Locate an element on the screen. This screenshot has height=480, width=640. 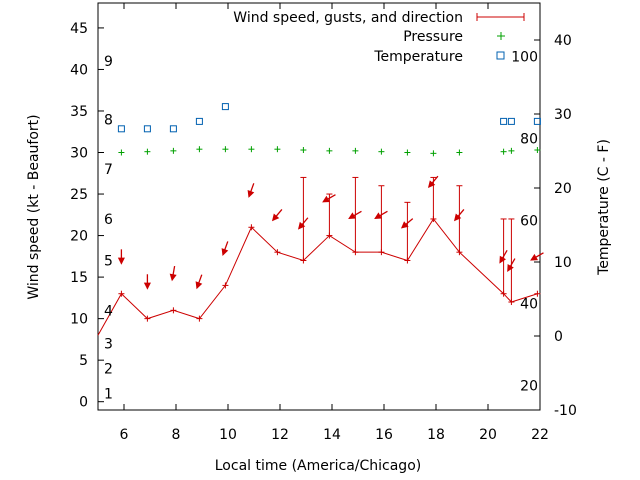
beaufort-scale-label: 2 is located at coordinates (108, 369).